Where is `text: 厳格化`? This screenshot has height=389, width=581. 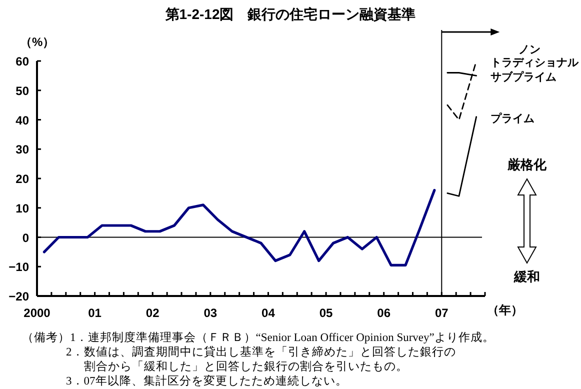
text: 厳格化 is located at coordinates (527, 164).